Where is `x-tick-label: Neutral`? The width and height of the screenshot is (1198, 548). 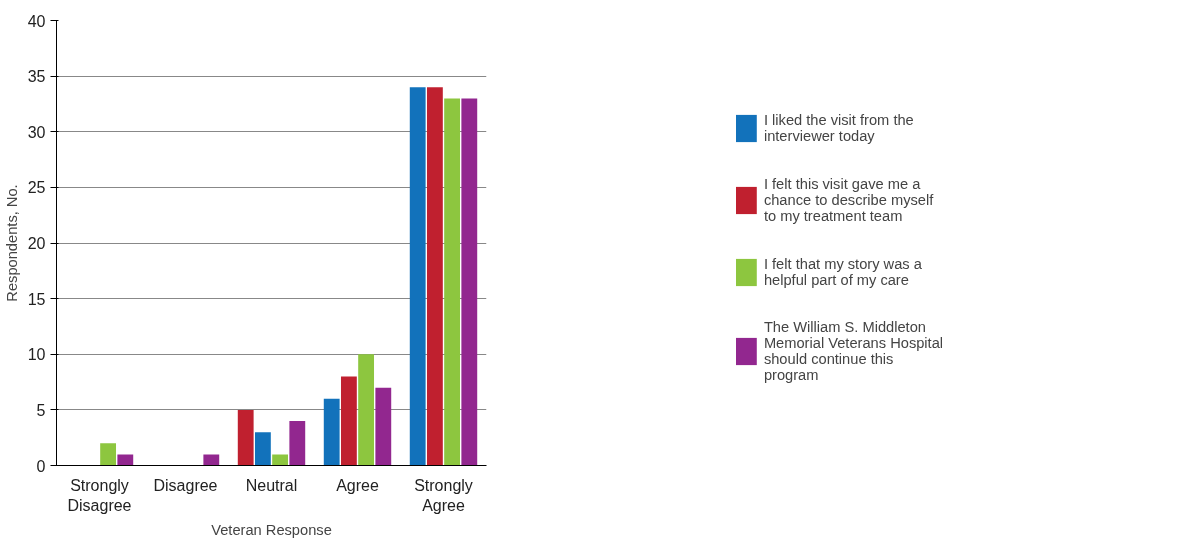
x-tick-label: Neutral is located at coordinates (271, 485).